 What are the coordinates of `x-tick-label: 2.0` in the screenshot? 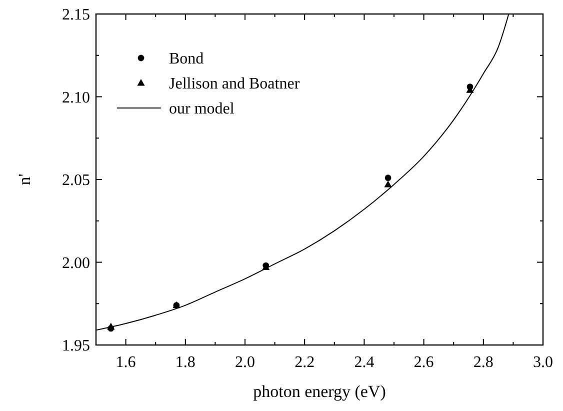 It's located at (245, 362).